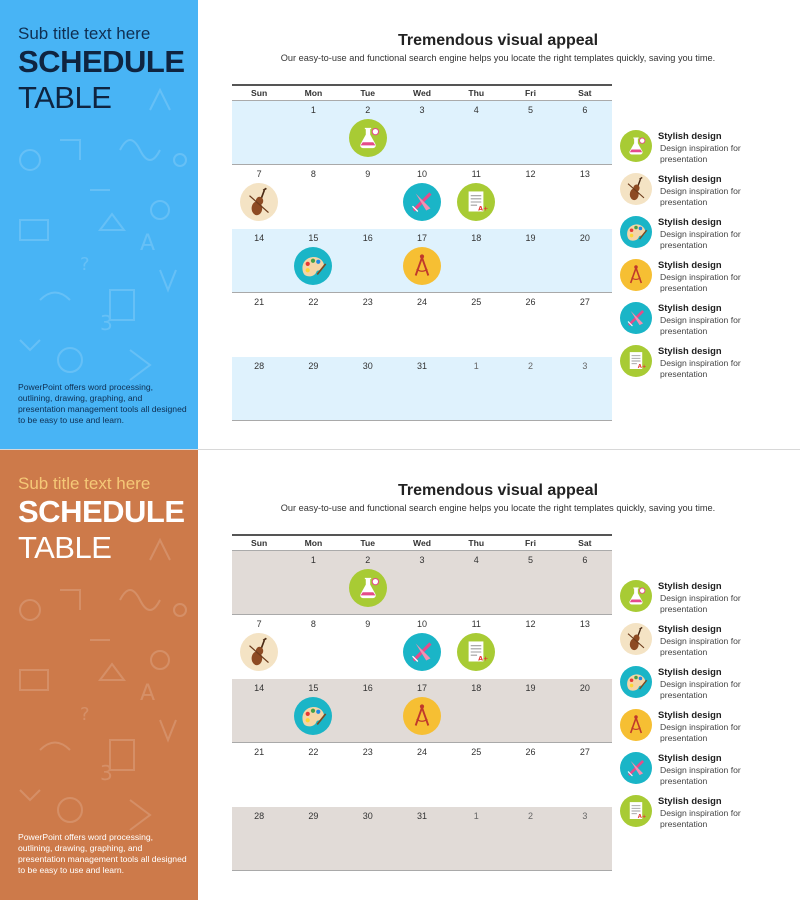 Image resolution: width=800 pixels, height=900 pixels. What do you see at coordinates (476, 652) in the screenshot?
I see `document-icon: A+` at bounding box center [476, 652].